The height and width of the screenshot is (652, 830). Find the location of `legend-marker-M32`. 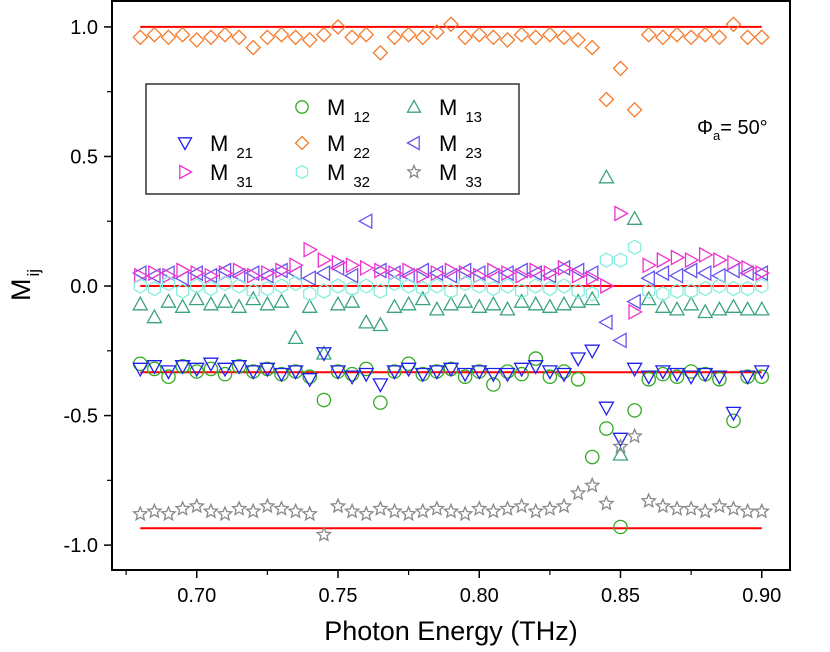

legend-marker-M32 is located at coordinates (302, 172).